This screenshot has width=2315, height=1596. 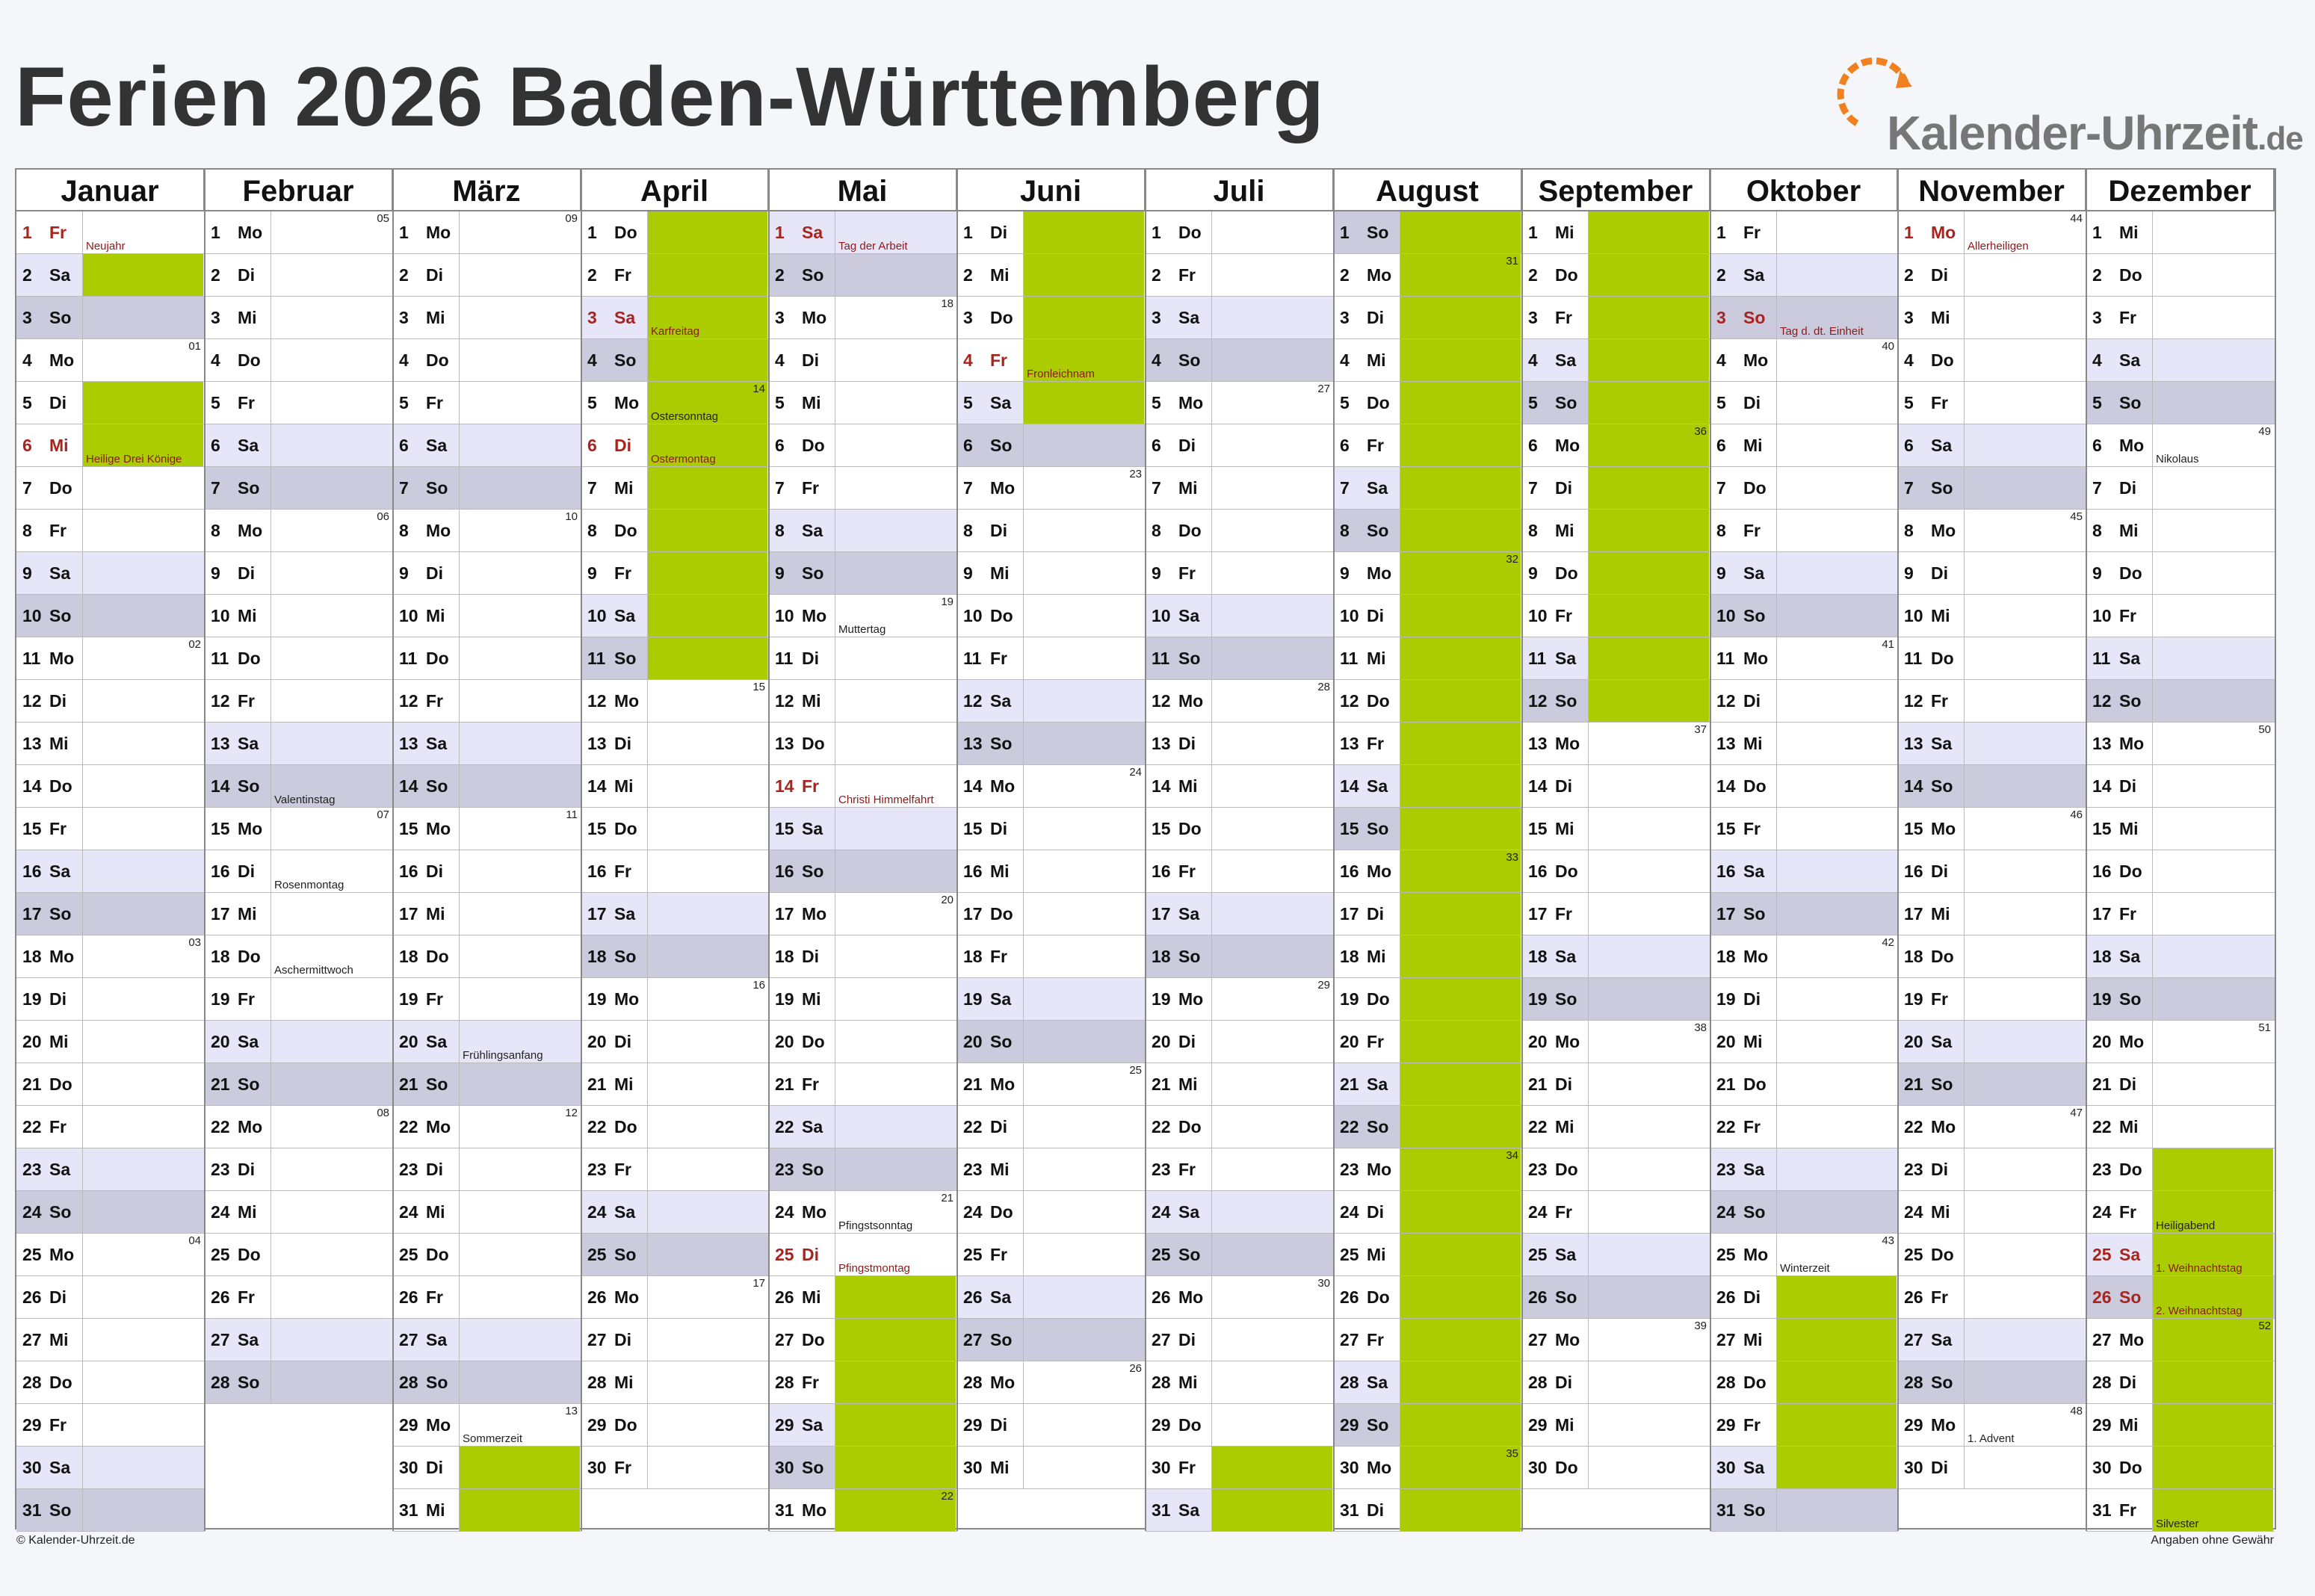 I want to click on day-cell: 15 Fr, so click(x=110, y=829).